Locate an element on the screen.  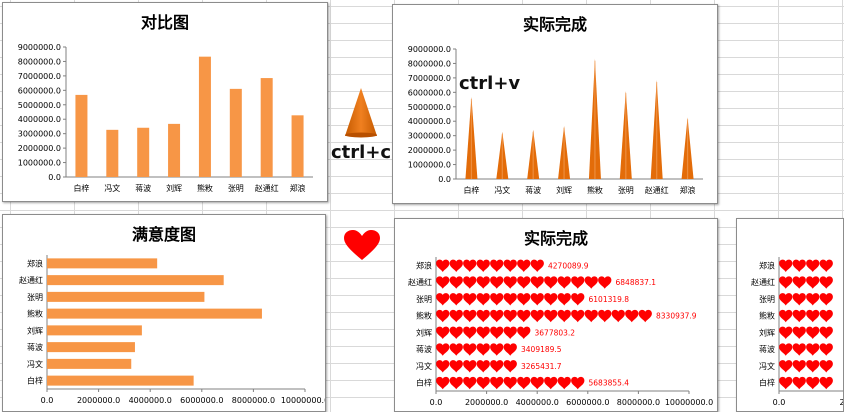
x-tick-label: 郑浪 is located at coordinates (298, 188).